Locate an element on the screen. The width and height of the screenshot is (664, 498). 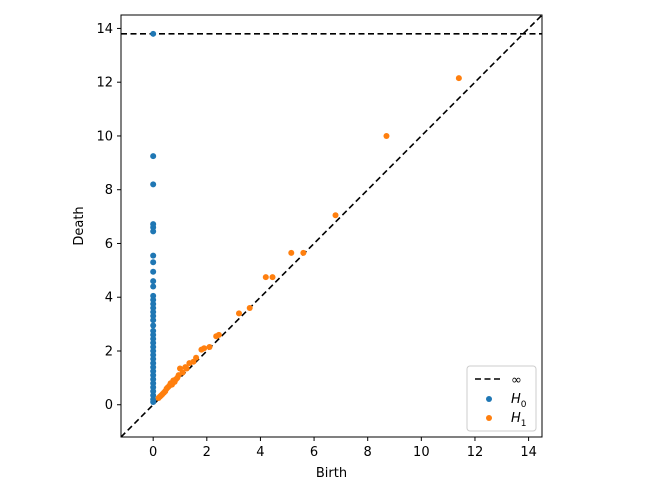
y-tick-label: 10 is located at coordinates (104, 136).